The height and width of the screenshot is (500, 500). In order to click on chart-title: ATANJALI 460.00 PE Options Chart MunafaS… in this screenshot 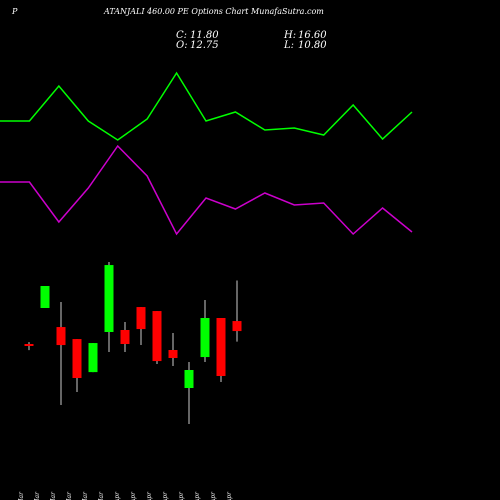, I will do `click(213, 11)`.